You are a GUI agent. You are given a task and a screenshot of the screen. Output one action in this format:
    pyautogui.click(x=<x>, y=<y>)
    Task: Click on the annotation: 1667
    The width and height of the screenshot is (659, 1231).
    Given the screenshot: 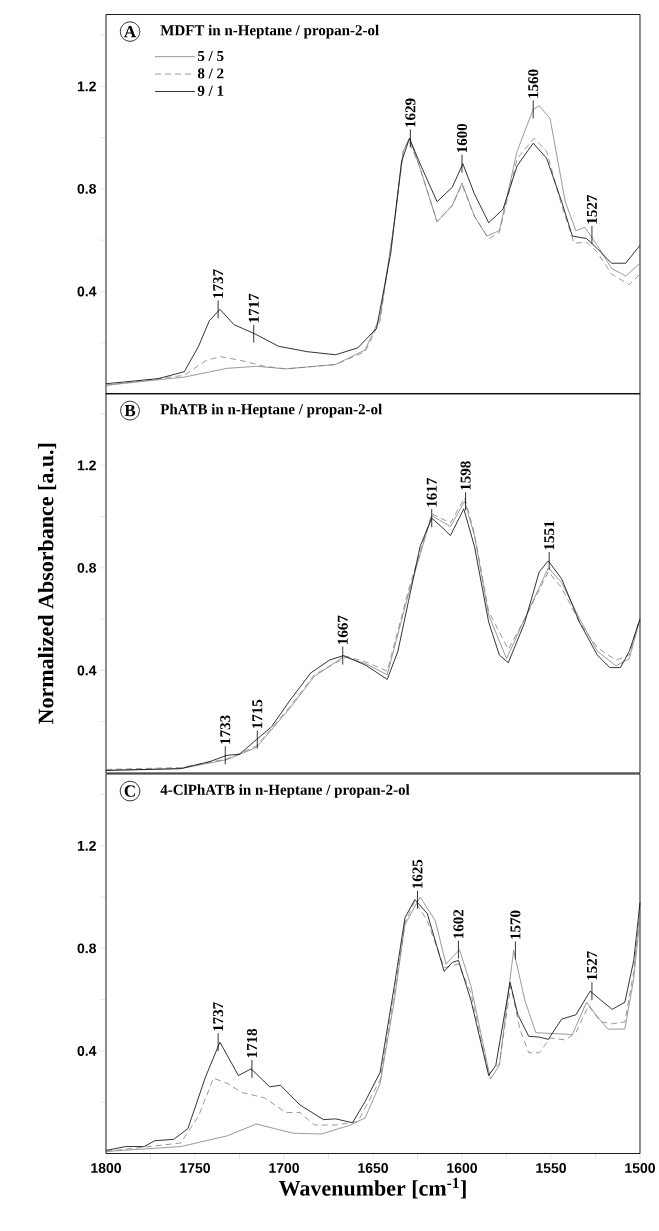 What is the action you would take?
    pyautogui.click(x=342, y=629)
    